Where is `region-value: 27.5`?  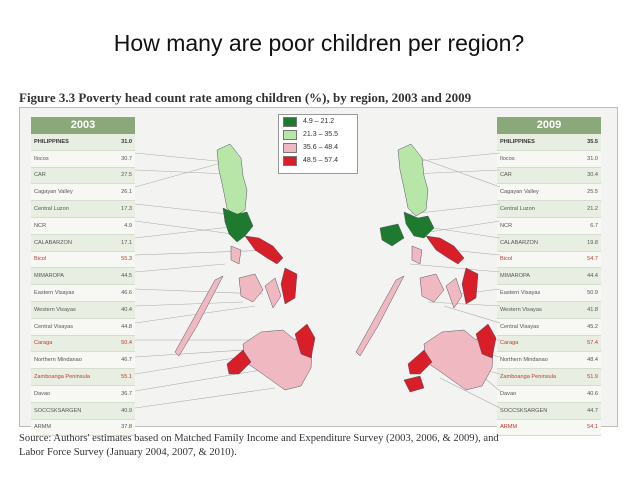 region-value: 27.5 is located at coordinates (126, 175).